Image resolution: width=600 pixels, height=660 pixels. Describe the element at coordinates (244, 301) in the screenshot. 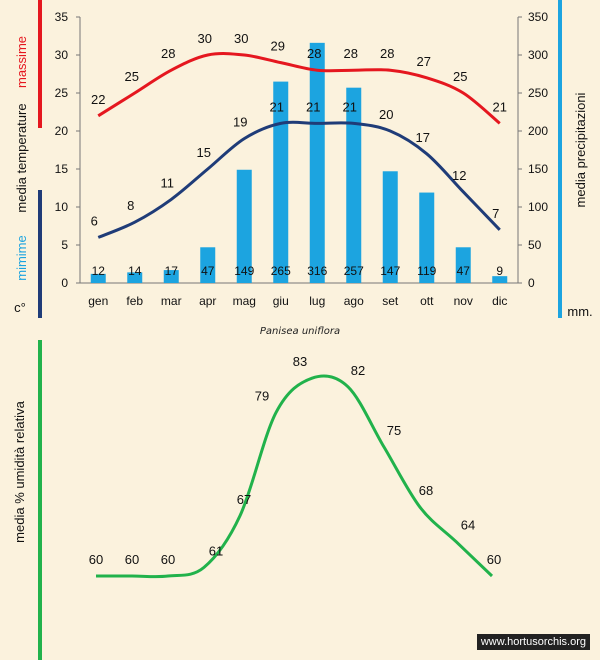

I see `month-label: mag` at that location.